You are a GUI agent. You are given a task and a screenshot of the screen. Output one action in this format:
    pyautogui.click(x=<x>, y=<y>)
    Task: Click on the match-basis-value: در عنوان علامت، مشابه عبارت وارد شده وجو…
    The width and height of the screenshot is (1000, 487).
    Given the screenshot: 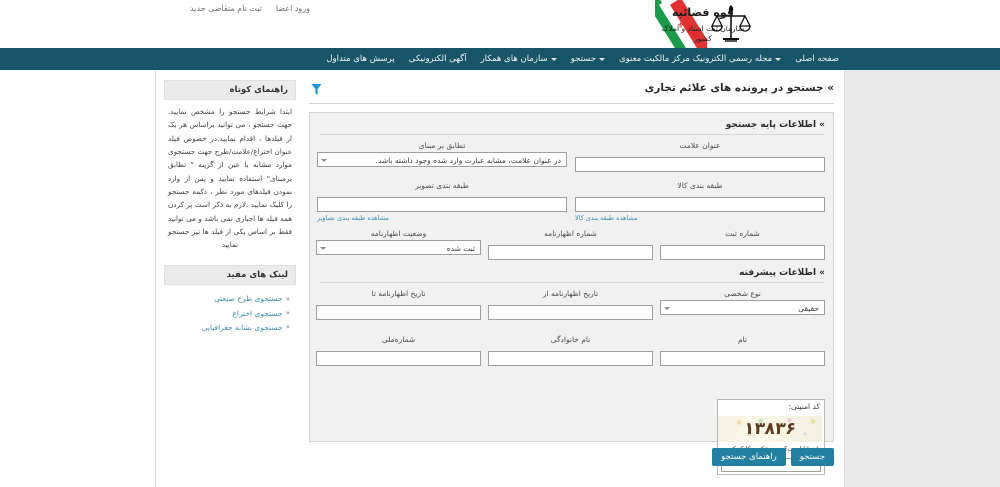 What is the action you would take?
    pyautogui.click(x=468, y=160)
    